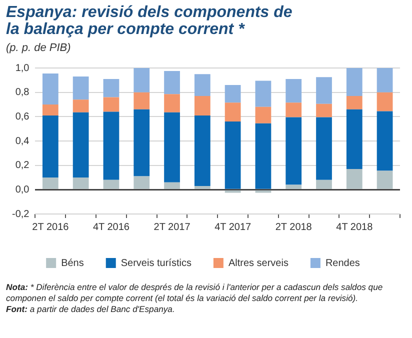  I want to click on legend-label: Béns, so click(72, 263).